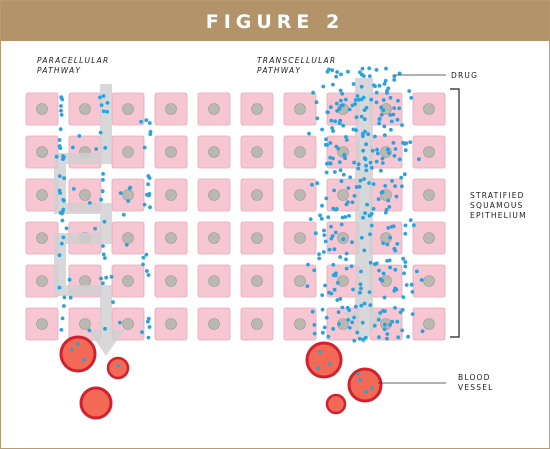 Image resolution: width=550 pixels, height=449 pixels. Describe the element at coordinates (222, 368) in the screenshot. I see `drug-particles-in-vessels` at that location.